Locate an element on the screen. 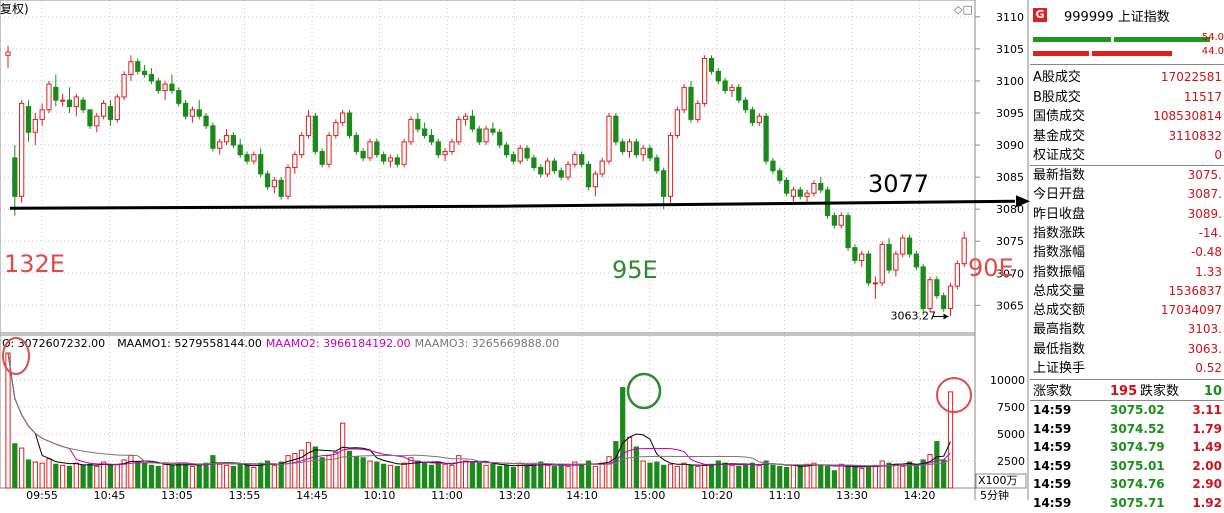  index-code-name: 999999 上证指数 is located at coordinates (1117, 15).